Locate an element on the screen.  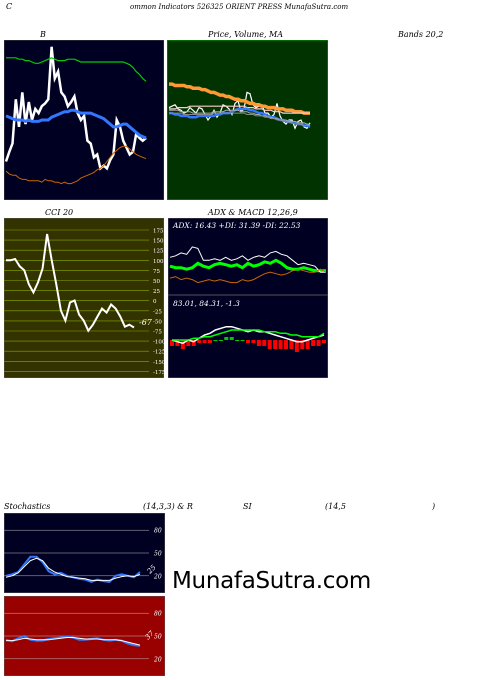
cci-tick-label: 50 is located at coordinates (156, 282).